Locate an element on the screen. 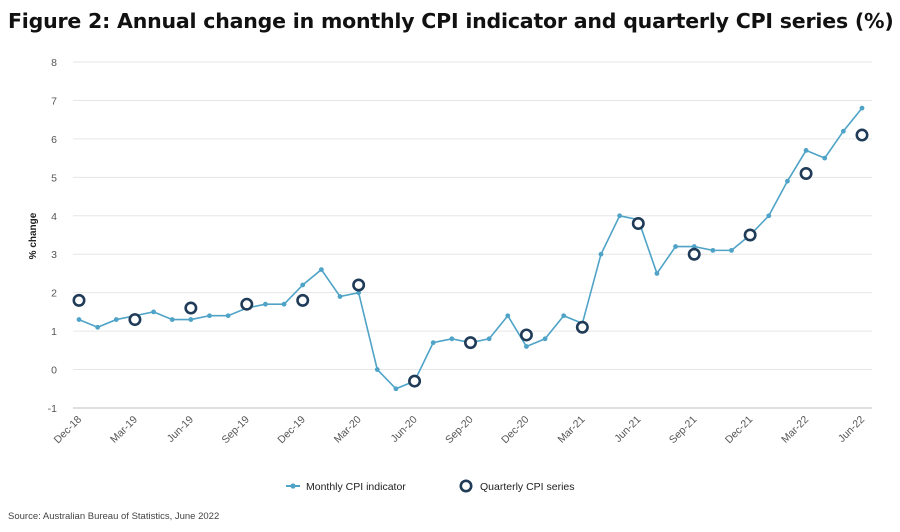  y-axis-label: % change is located at coordinates (33, 235).